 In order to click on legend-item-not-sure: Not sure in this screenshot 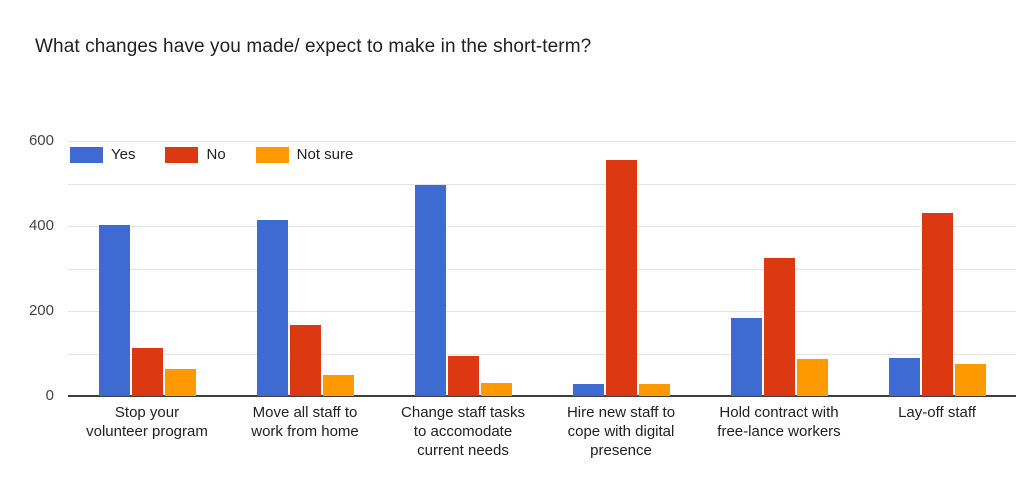, I will do `click(304, 154)`.